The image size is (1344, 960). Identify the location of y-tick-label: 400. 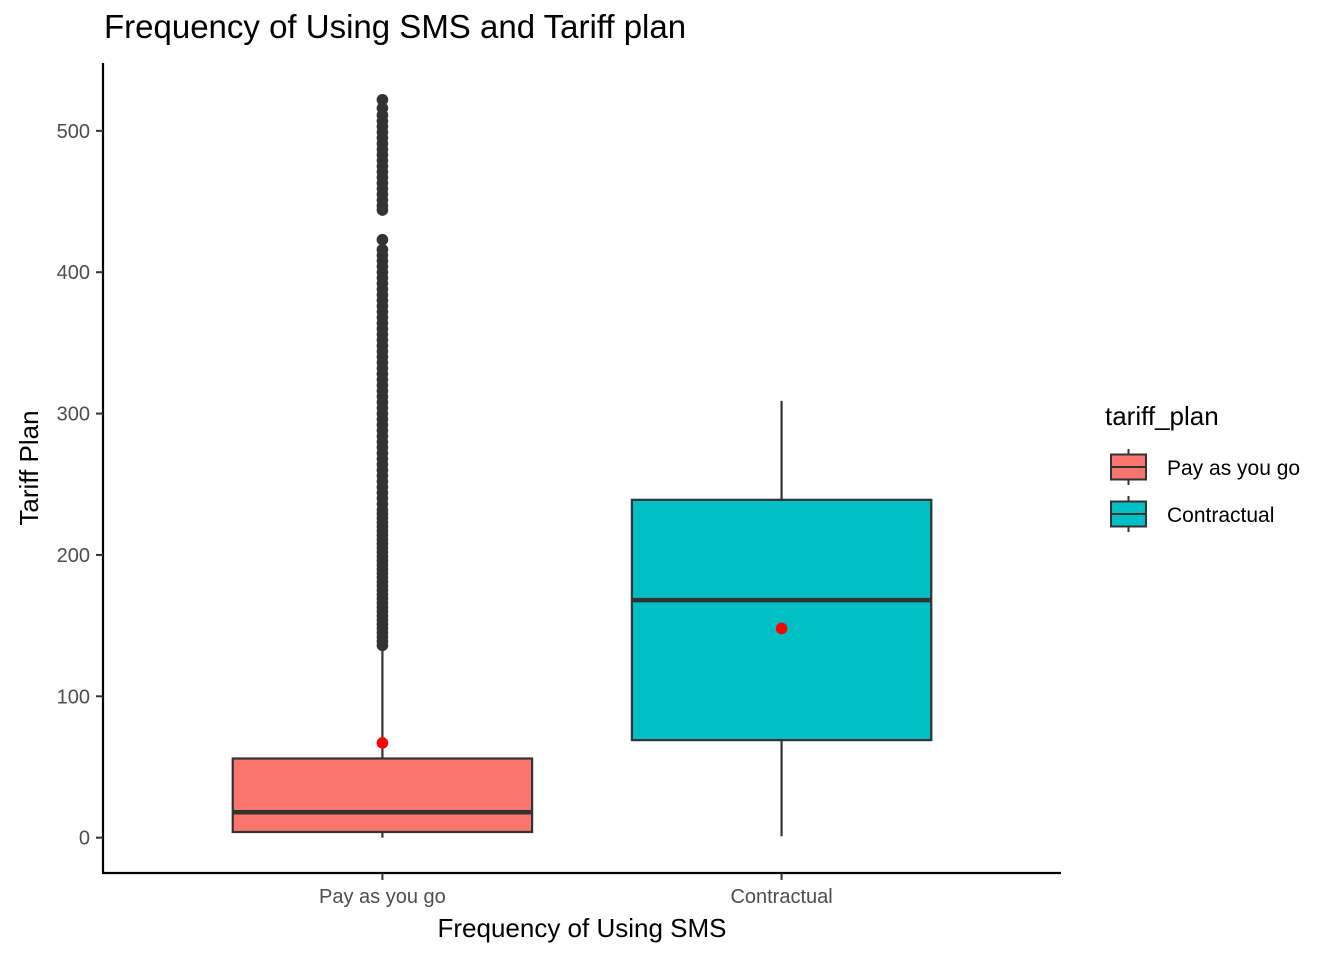
(73, 273).